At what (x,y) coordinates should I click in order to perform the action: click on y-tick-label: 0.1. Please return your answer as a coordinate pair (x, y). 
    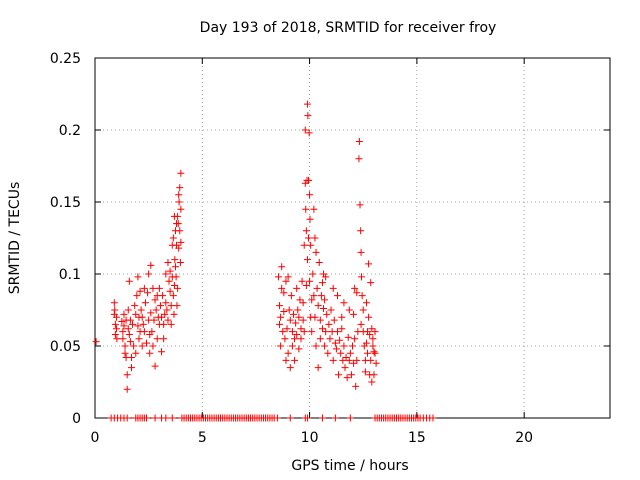
    Looking at the image, I should click on (70, 275).